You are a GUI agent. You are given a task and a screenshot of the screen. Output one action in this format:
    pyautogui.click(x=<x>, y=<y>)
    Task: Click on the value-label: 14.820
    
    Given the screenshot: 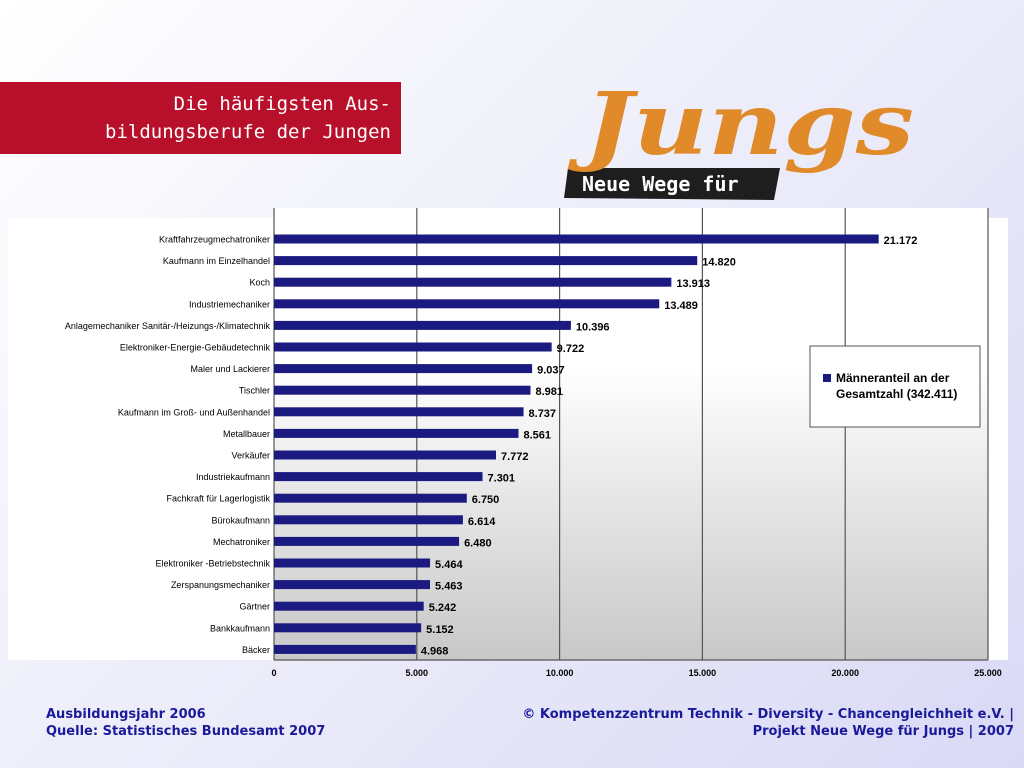 What is the action you would take?
    pyautogui.click(x=719, y=263)
    